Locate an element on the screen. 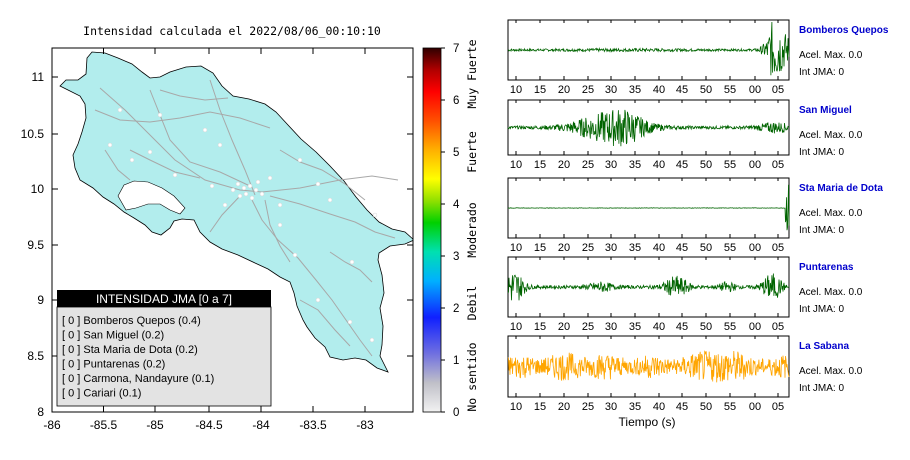  colorbar-tick-label: 1 is located at coordinates (456, 361).